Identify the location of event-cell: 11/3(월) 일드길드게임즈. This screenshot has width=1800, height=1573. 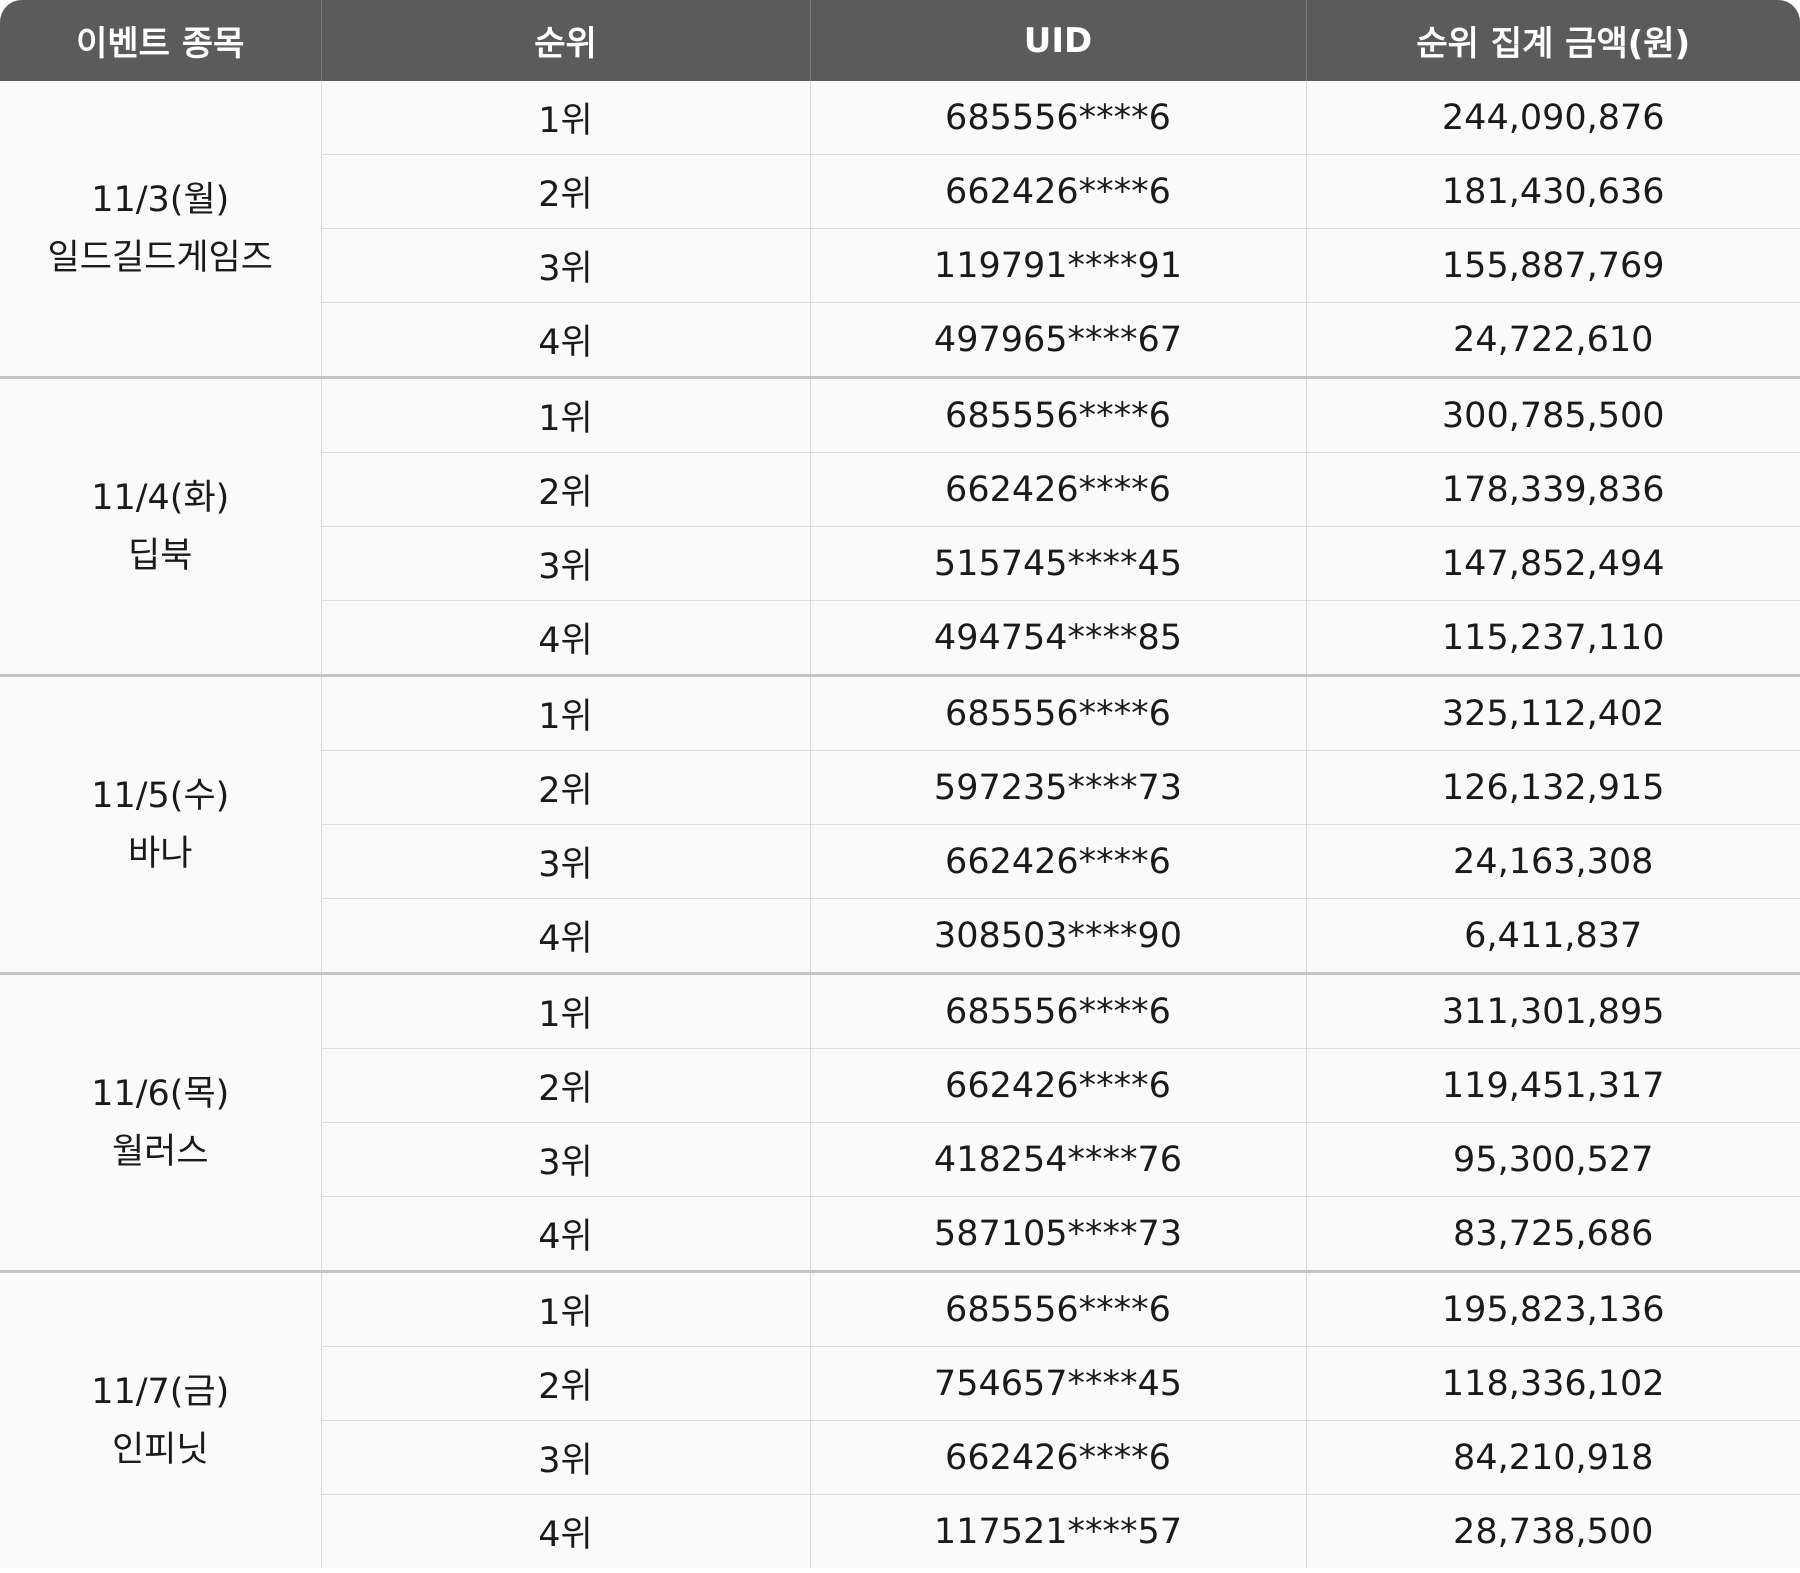
(160, 229).